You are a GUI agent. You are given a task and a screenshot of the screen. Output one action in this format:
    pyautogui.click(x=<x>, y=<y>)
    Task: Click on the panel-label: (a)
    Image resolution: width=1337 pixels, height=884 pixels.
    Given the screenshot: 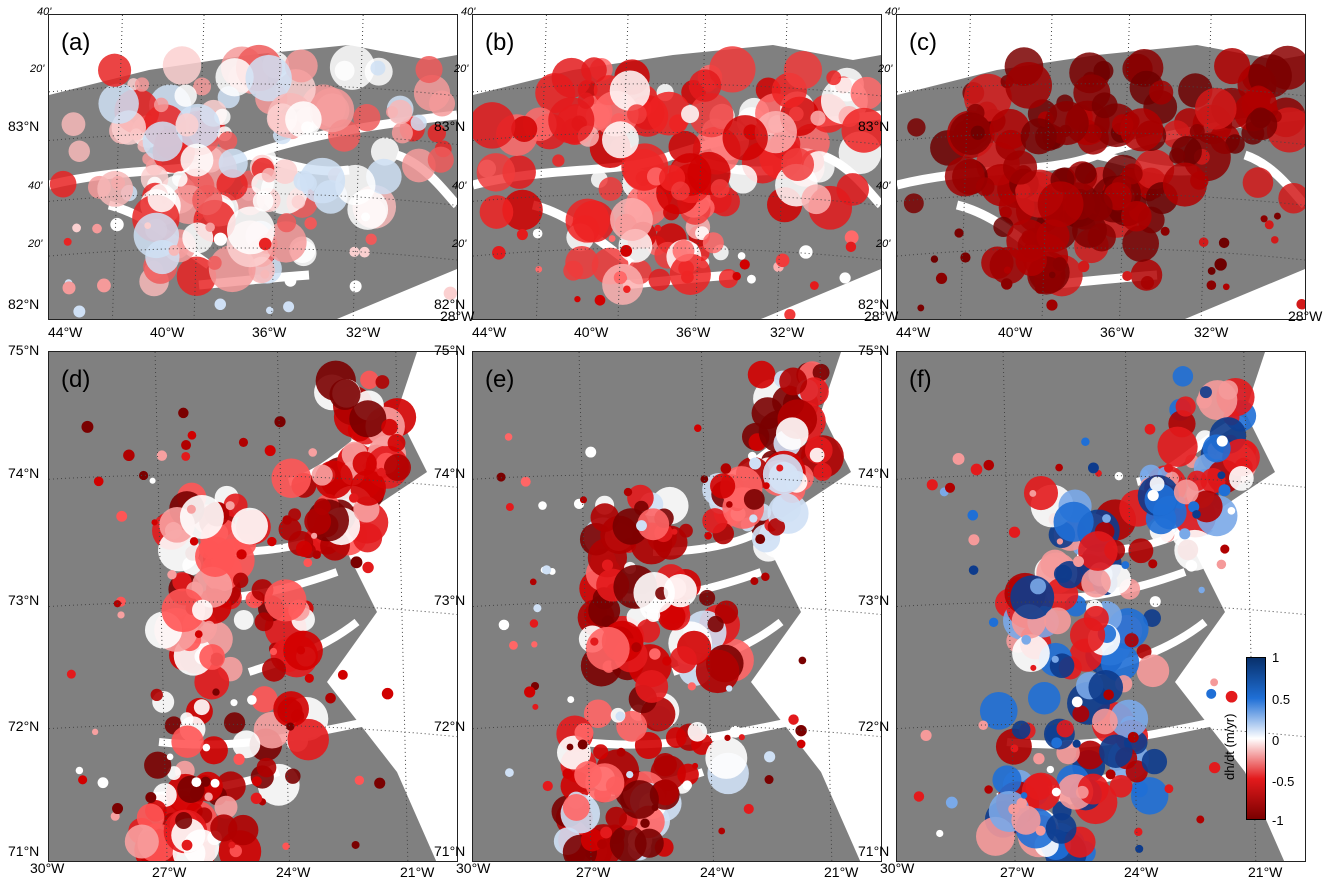 What is the action you would take?
    pyautogui.click(x=76, y=42)
    